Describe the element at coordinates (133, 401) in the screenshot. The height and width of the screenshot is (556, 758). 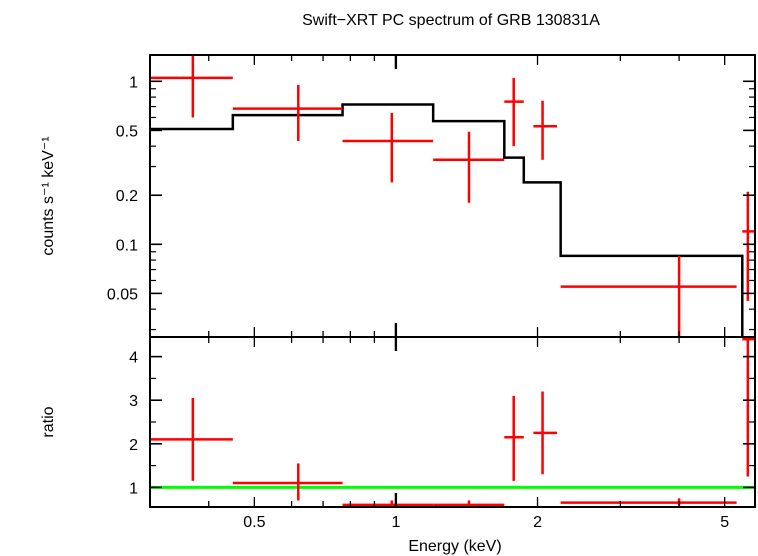
I see `ratio-y-tick-label: 3` at that location.